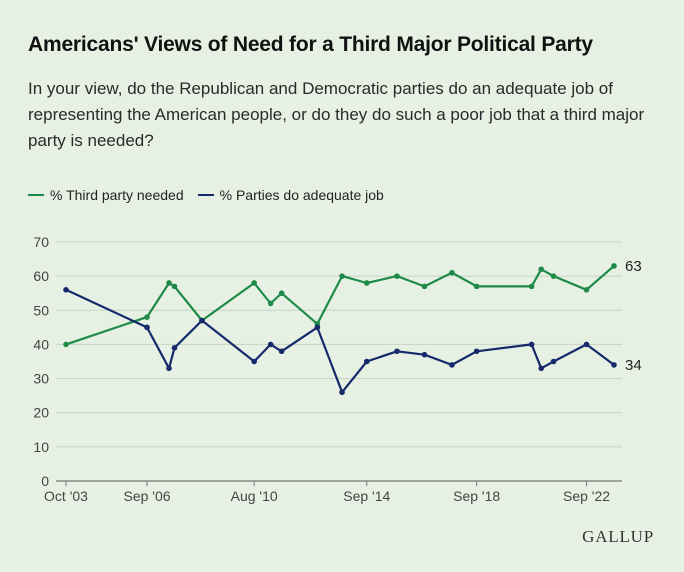 The height and width of the screenshot is (572, 684). Describe the element at coordinates (366, 496) in the screenshot. I see `x-tick-label: Sep '14` at that location.